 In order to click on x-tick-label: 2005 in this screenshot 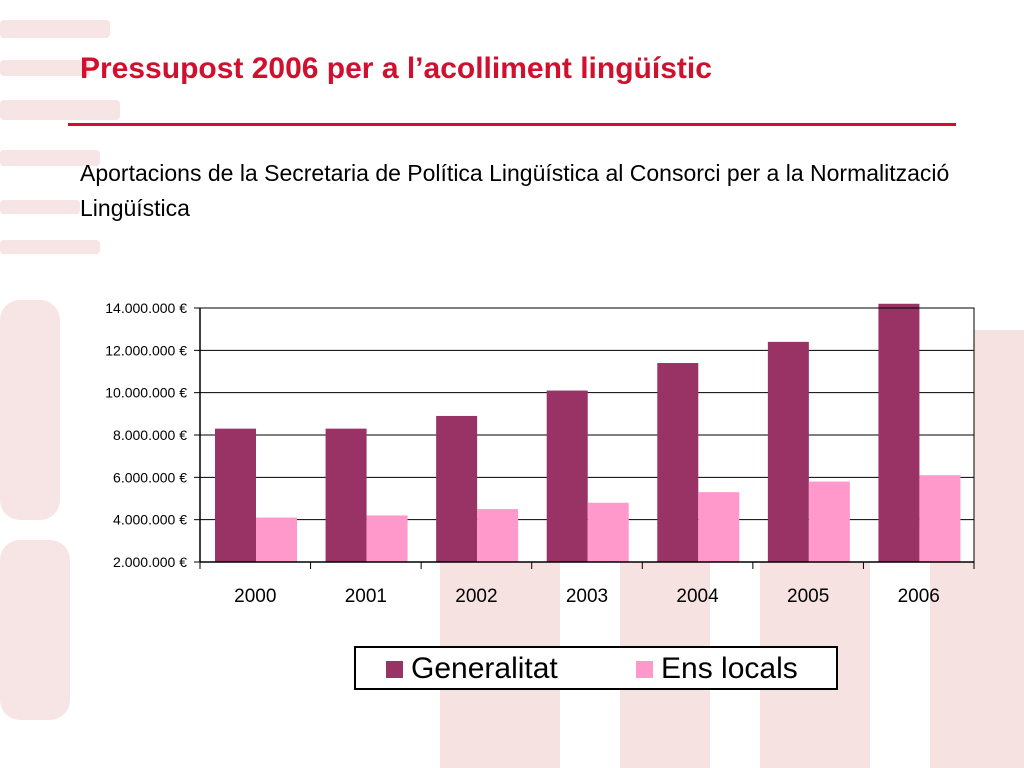, I will do `click(808, 596)`.